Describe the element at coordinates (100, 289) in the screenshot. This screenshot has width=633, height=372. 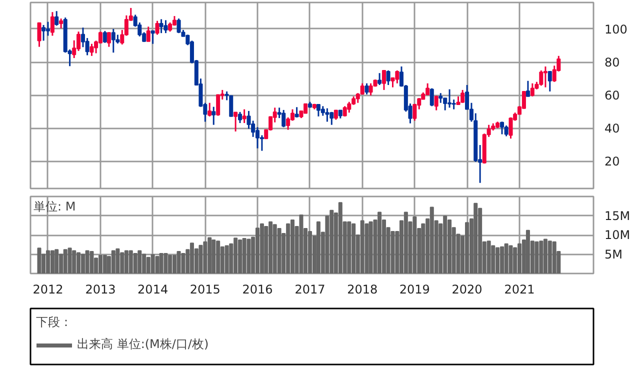
I see `x-tick-label: 2013` at that location.